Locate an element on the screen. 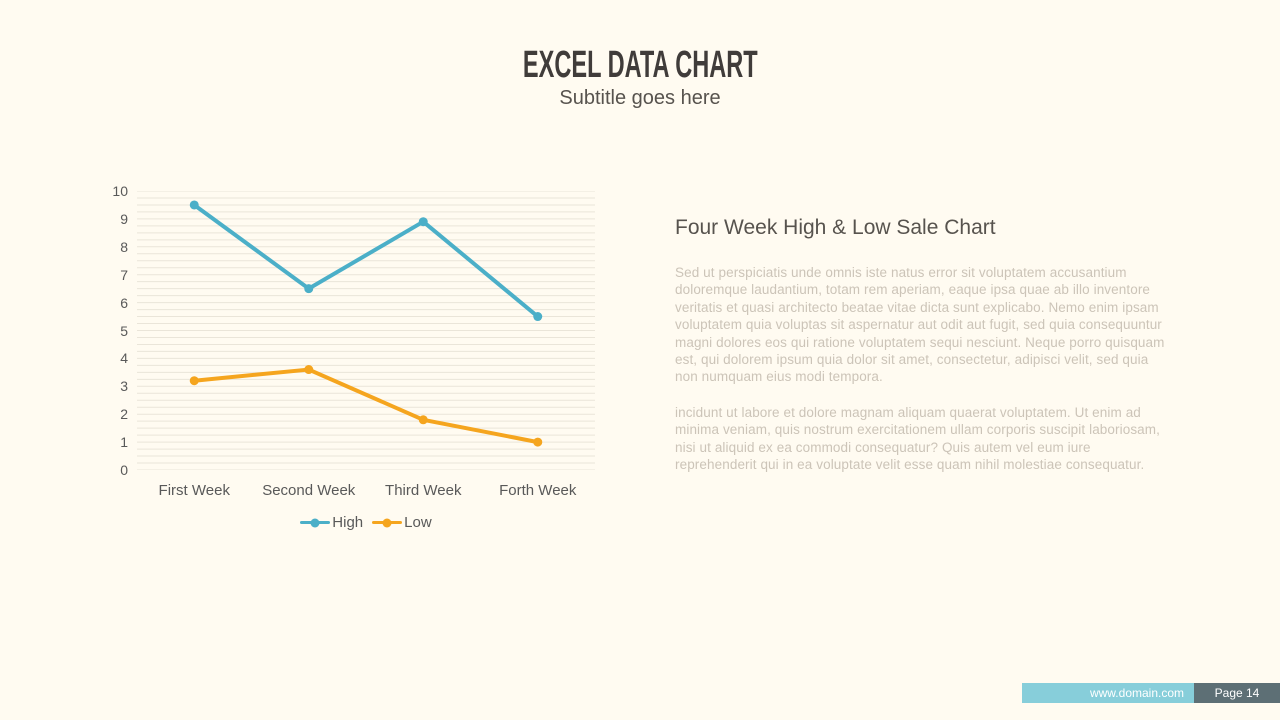  chart-canvas is located at coordinates (366, 330).